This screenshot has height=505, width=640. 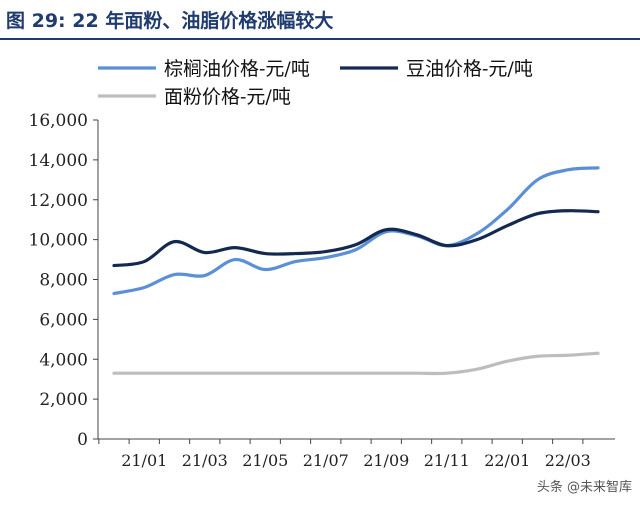 What do you see at coordinates (265, 460) in the screenshot?
I see `x-tick-label: 21/05` at bounding box center [265, 460].